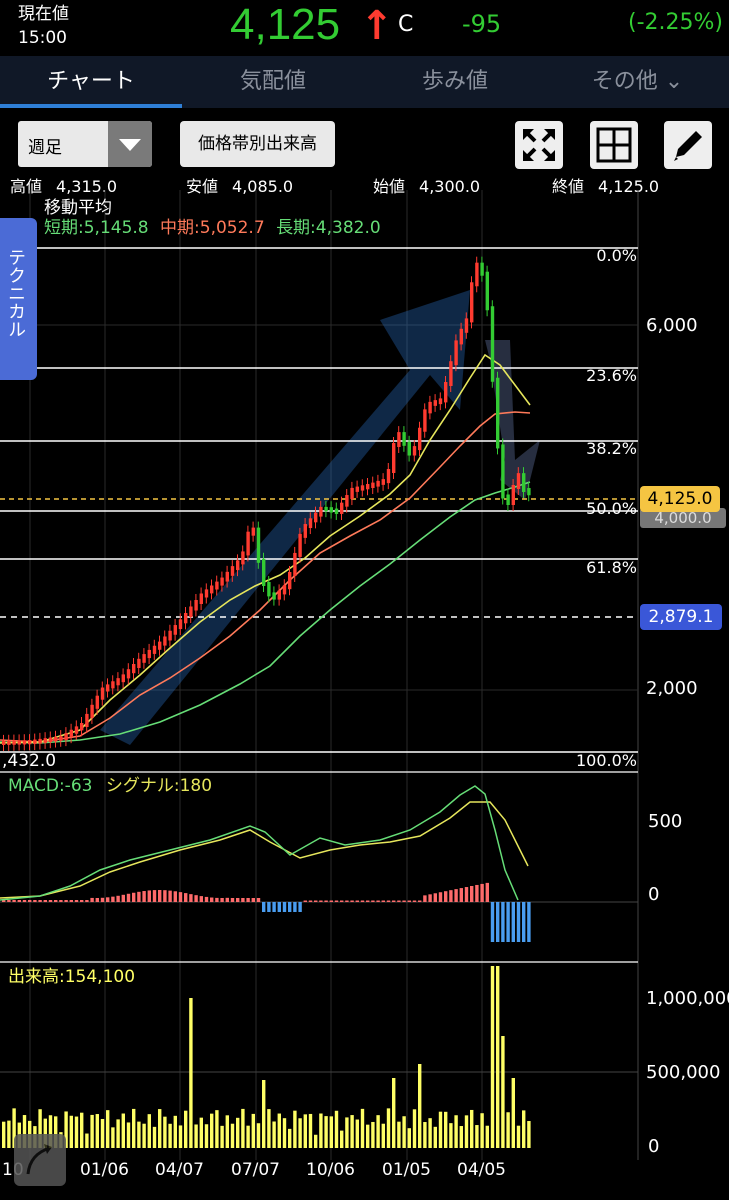 This screenshot has width=729, height=1200. What do you see at coordinates (427, 186) in the screenshot?
I see `open-value: 始値 4,300.0` at bounding box center [427, 186].